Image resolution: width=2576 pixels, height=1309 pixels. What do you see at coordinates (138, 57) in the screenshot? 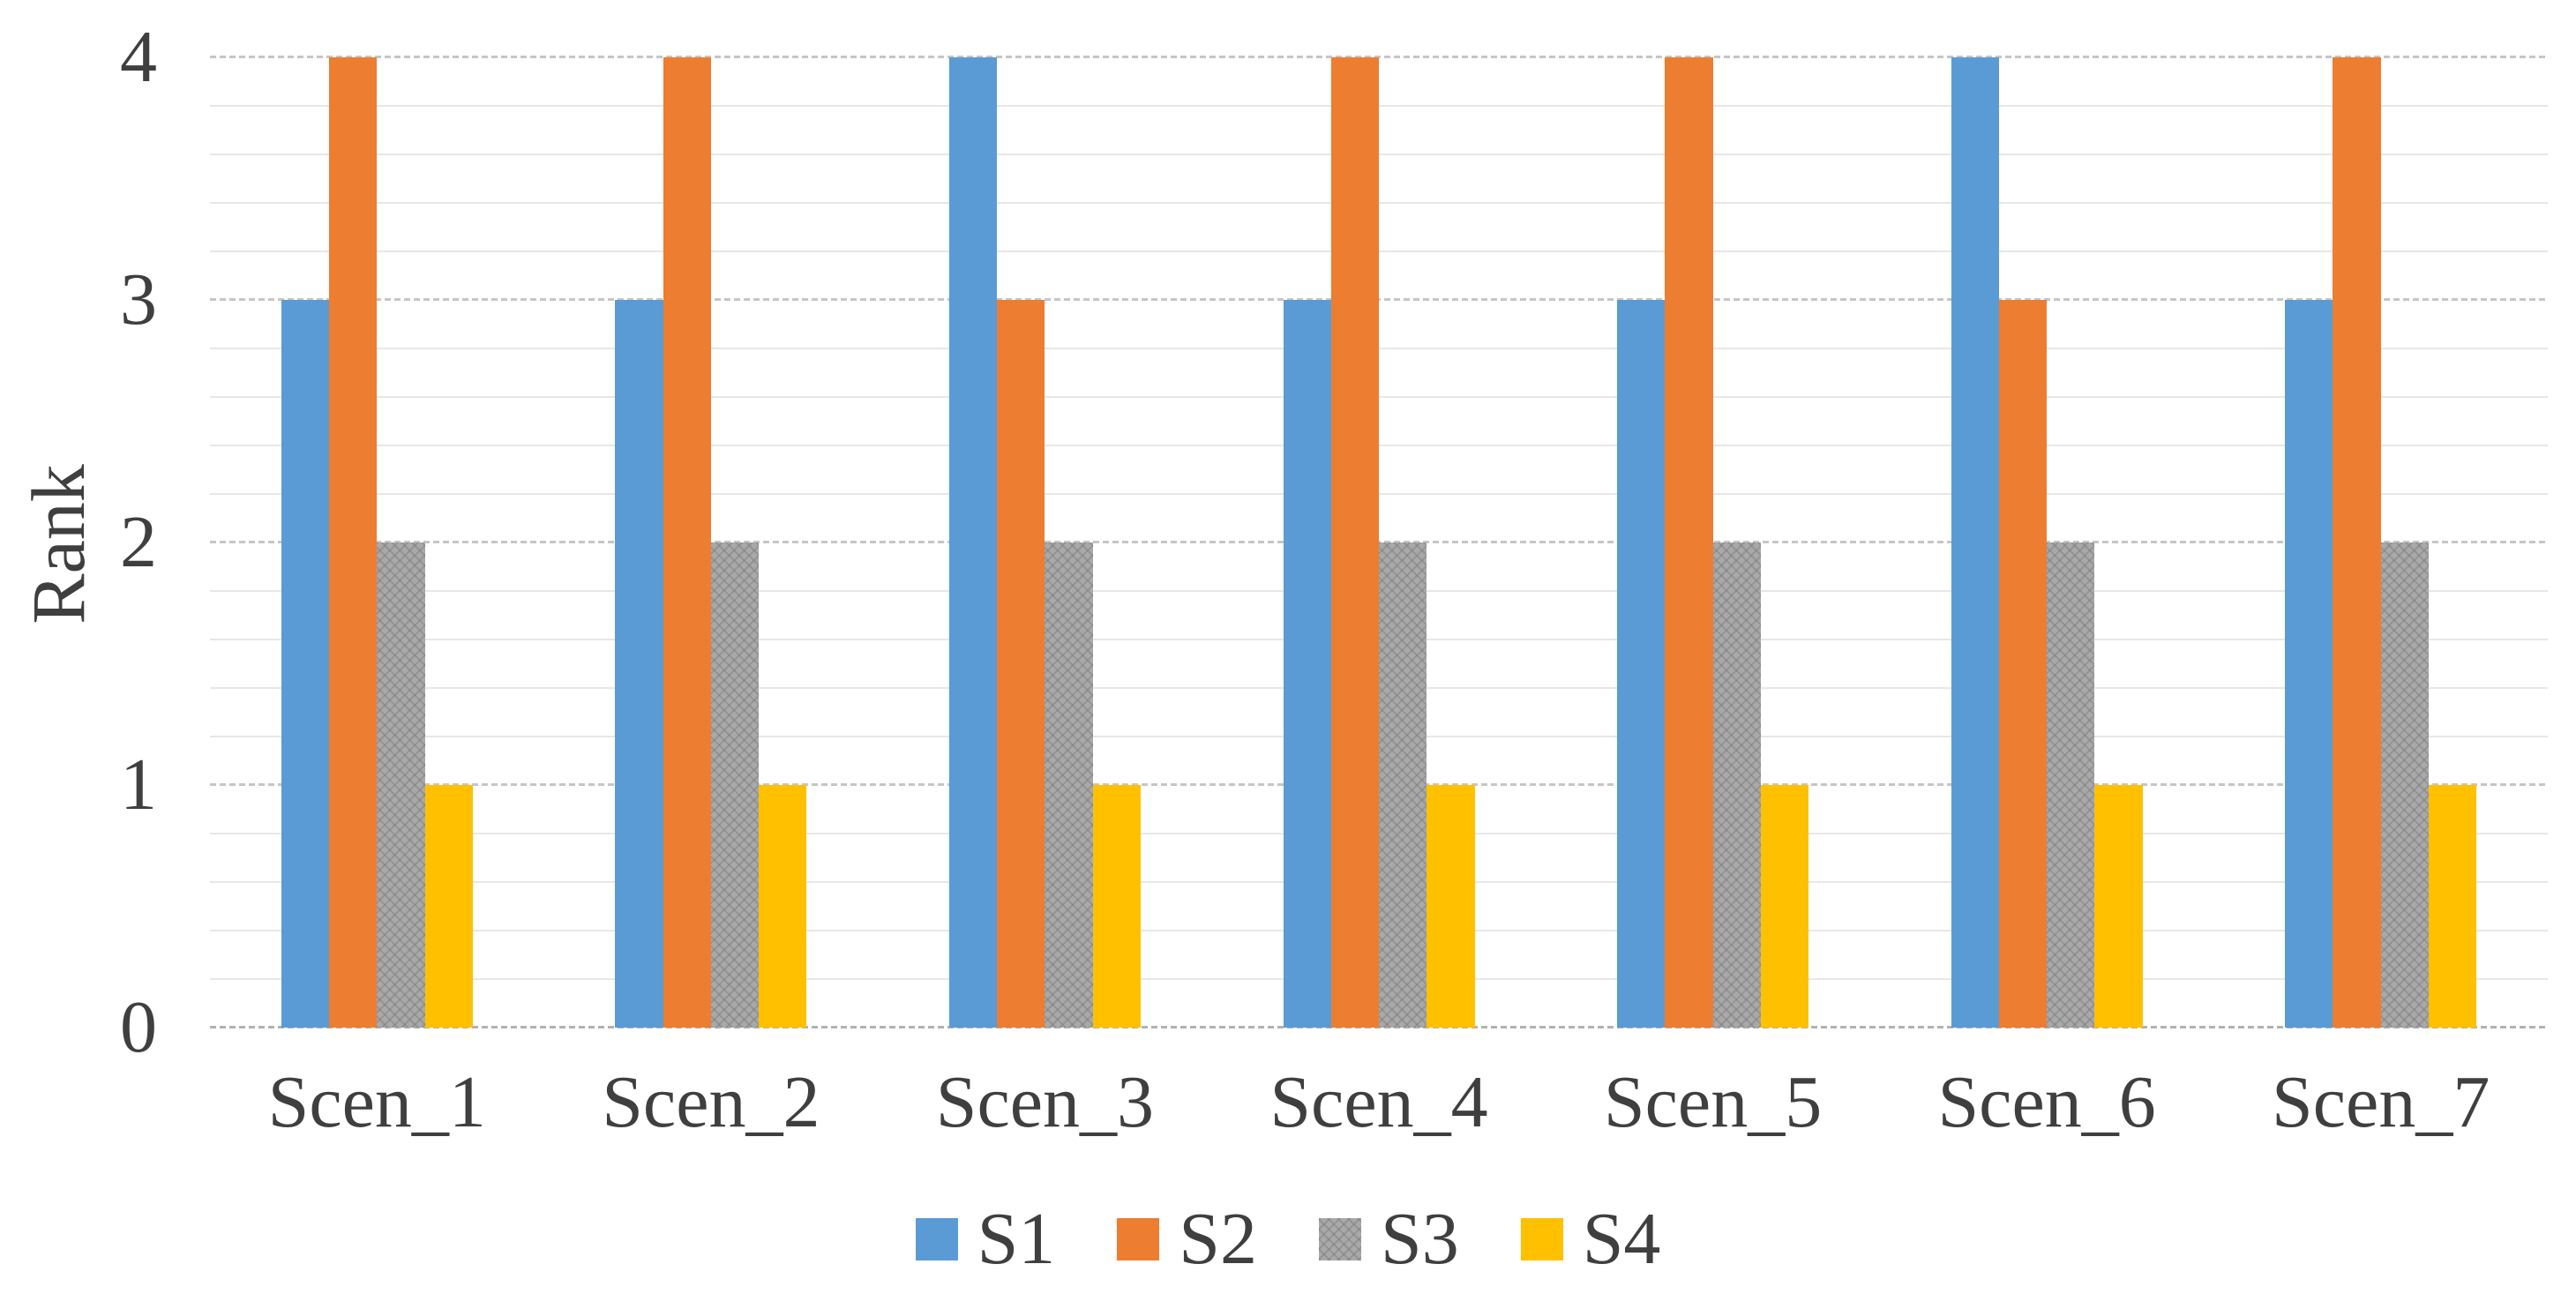
I see `y-tick-label: 4` at bounding box center [138, 57].